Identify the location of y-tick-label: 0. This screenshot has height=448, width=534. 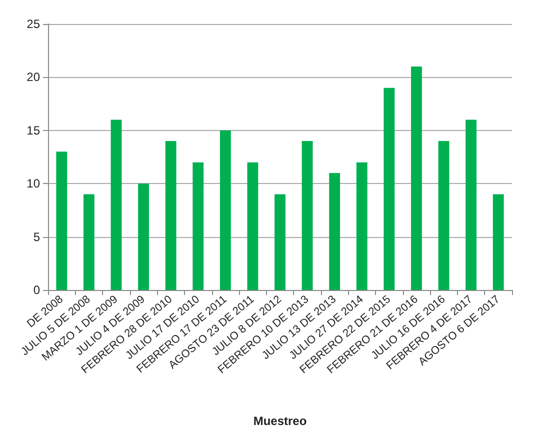
(36, 290).